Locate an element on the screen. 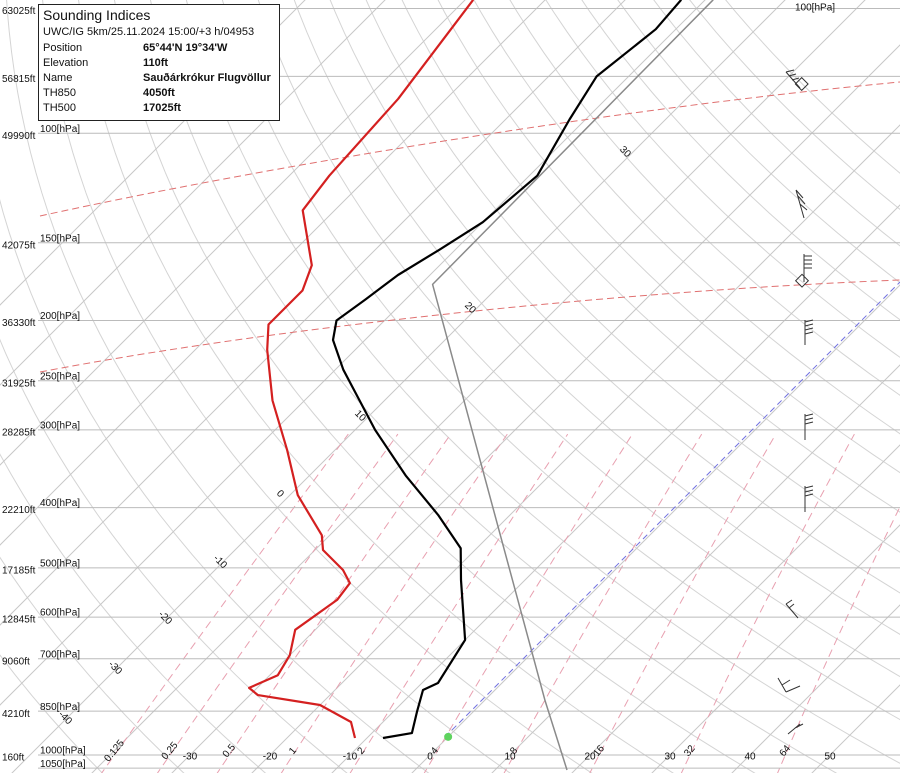 This screenshot has width=900, height=773. row: TH500 17025ft is located at coordinates (157, 108).